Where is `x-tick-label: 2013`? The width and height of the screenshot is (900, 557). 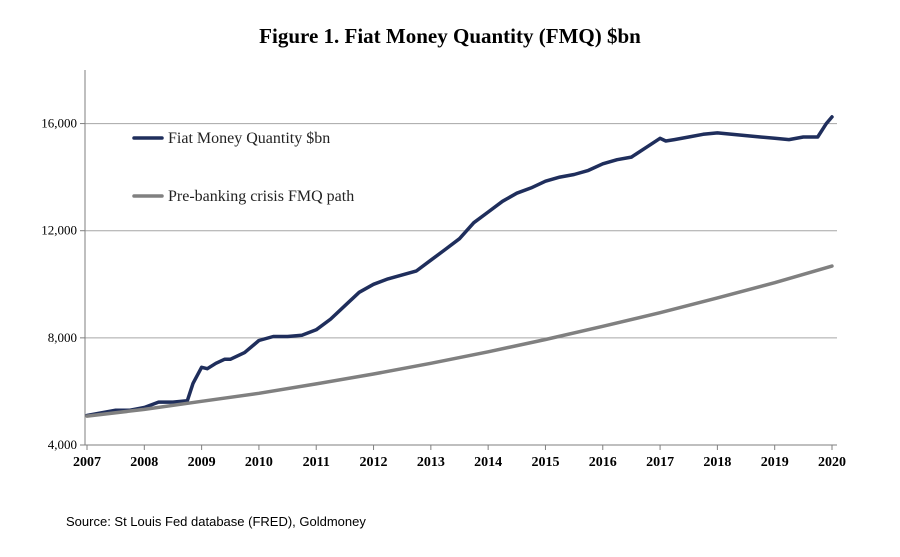
x-tick-label: 2013 is located at coordinates (431, 462).